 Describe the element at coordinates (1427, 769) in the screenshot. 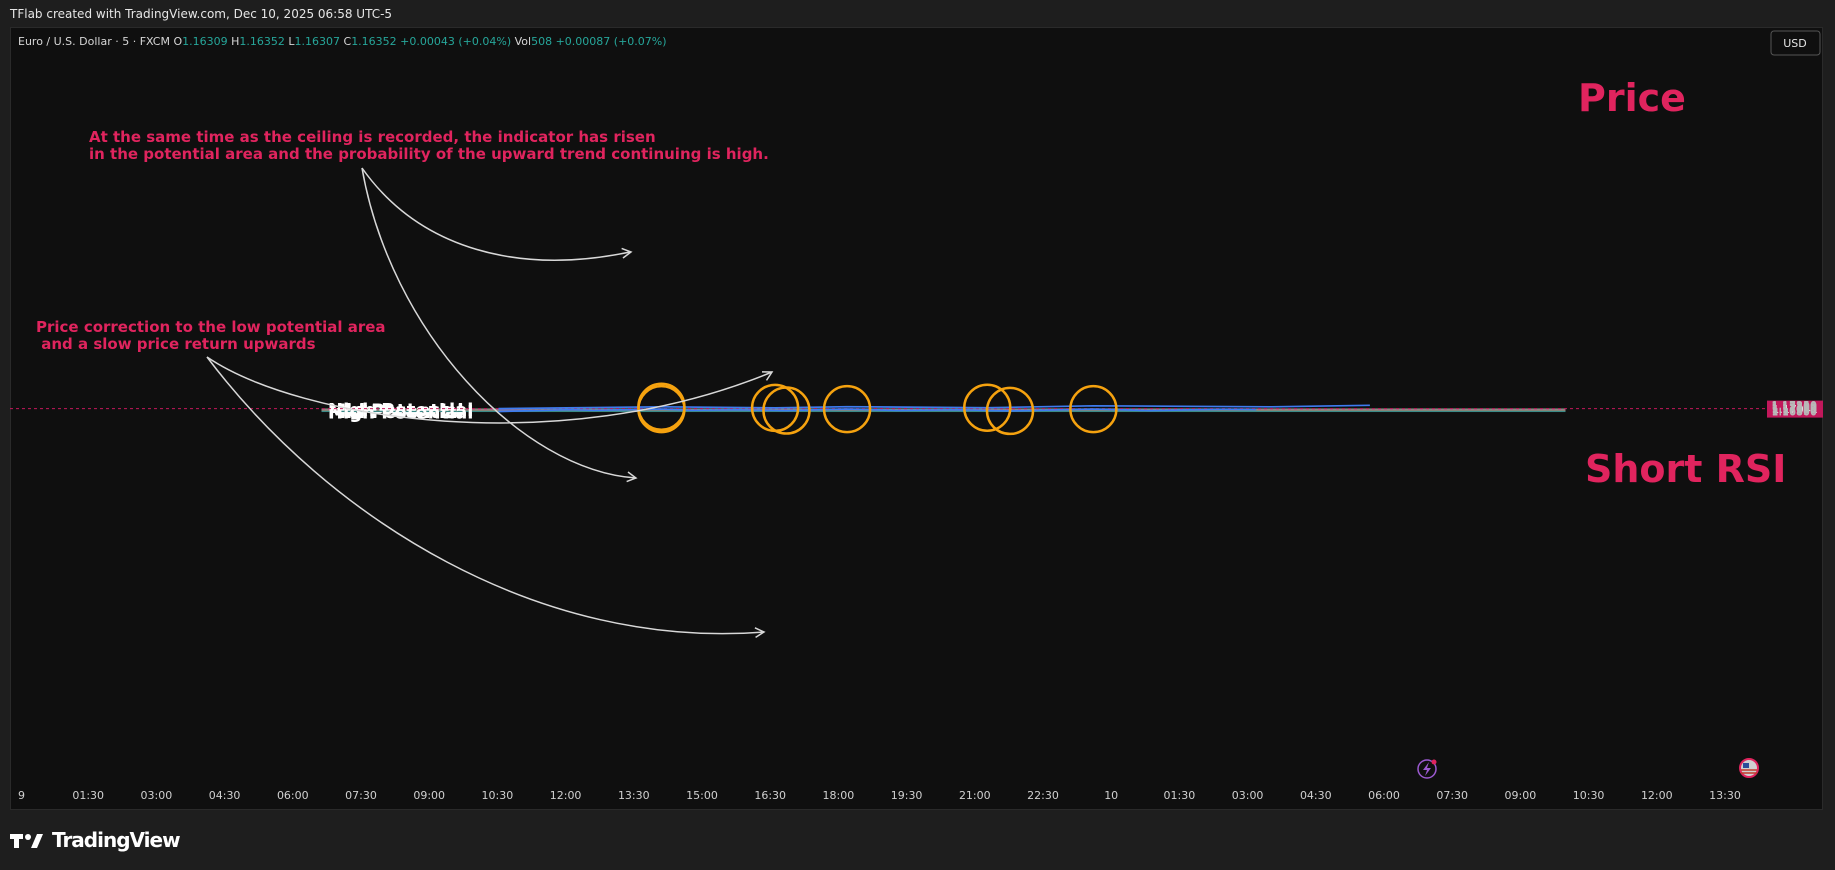

I see `lightning-icon` at that location.